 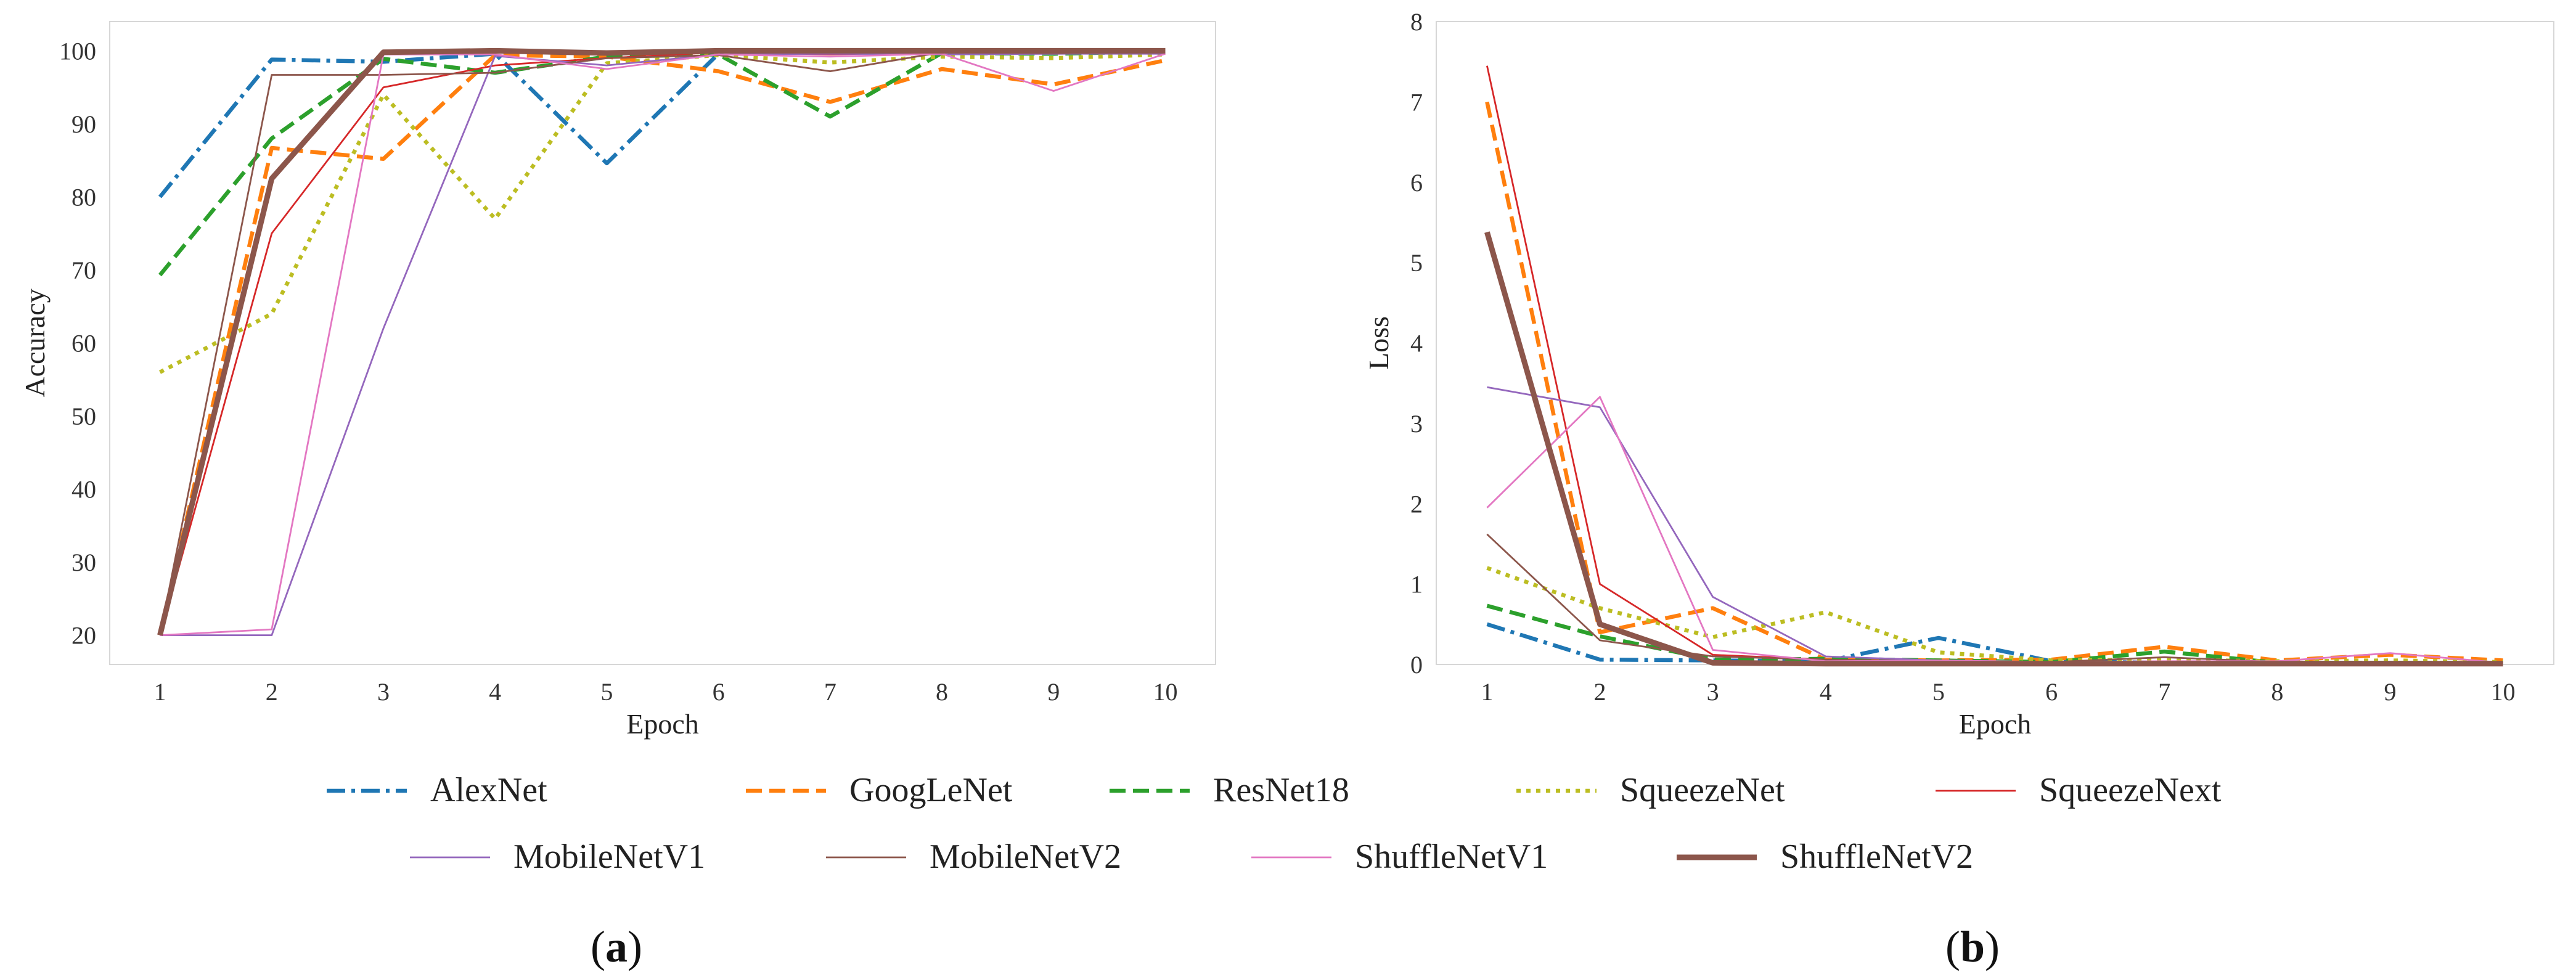 What do you see at coordinates (84, 636) in the screenshot?
I see `y-tick-label: 20` at bounding box center [84, 636].